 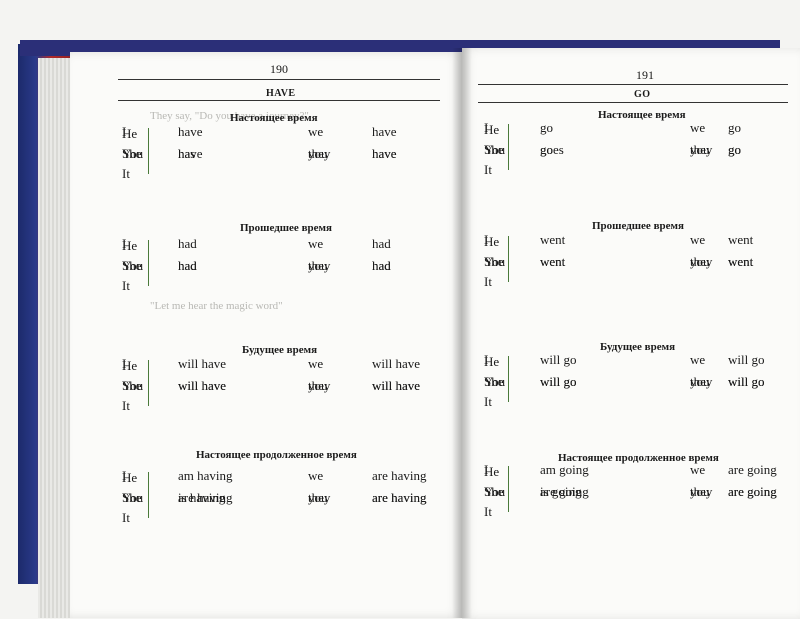 What do you see at coordinates (216, 306) in the screenshot?
I see `bleed-through-text: "Let me hear the magic word"` at bounding box center [216, 306].